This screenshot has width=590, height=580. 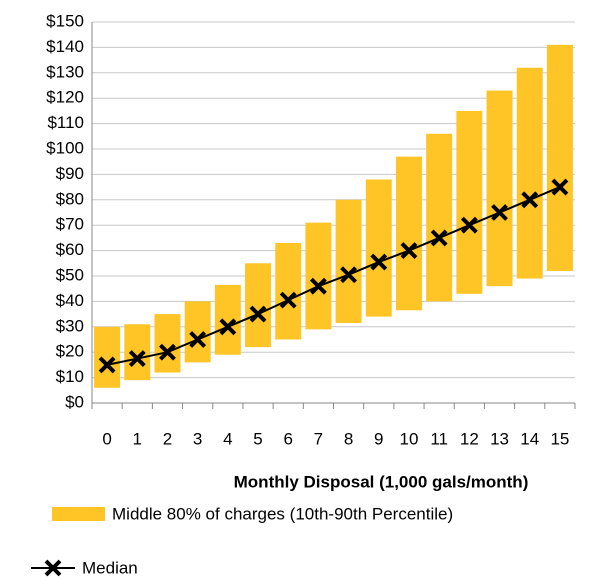 I want to click on x-tick-label: 8, so click(x=348, y=438).